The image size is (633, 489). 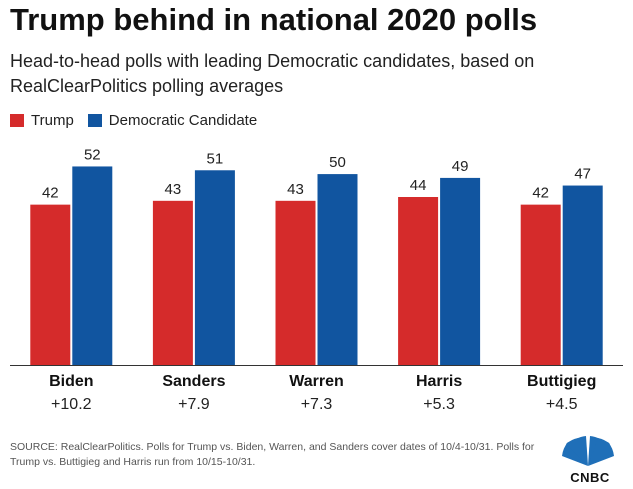 I want to click on data-label-democratic-harris: 49, so click(x=460, y=166).